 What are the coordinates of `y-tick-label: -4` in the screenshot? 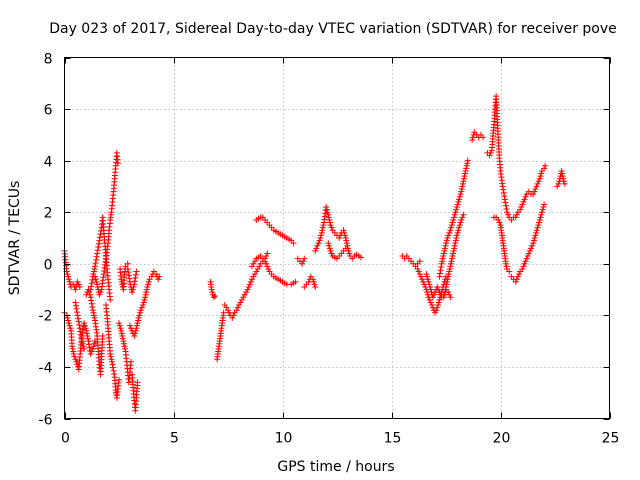 It's located at (46, 369).